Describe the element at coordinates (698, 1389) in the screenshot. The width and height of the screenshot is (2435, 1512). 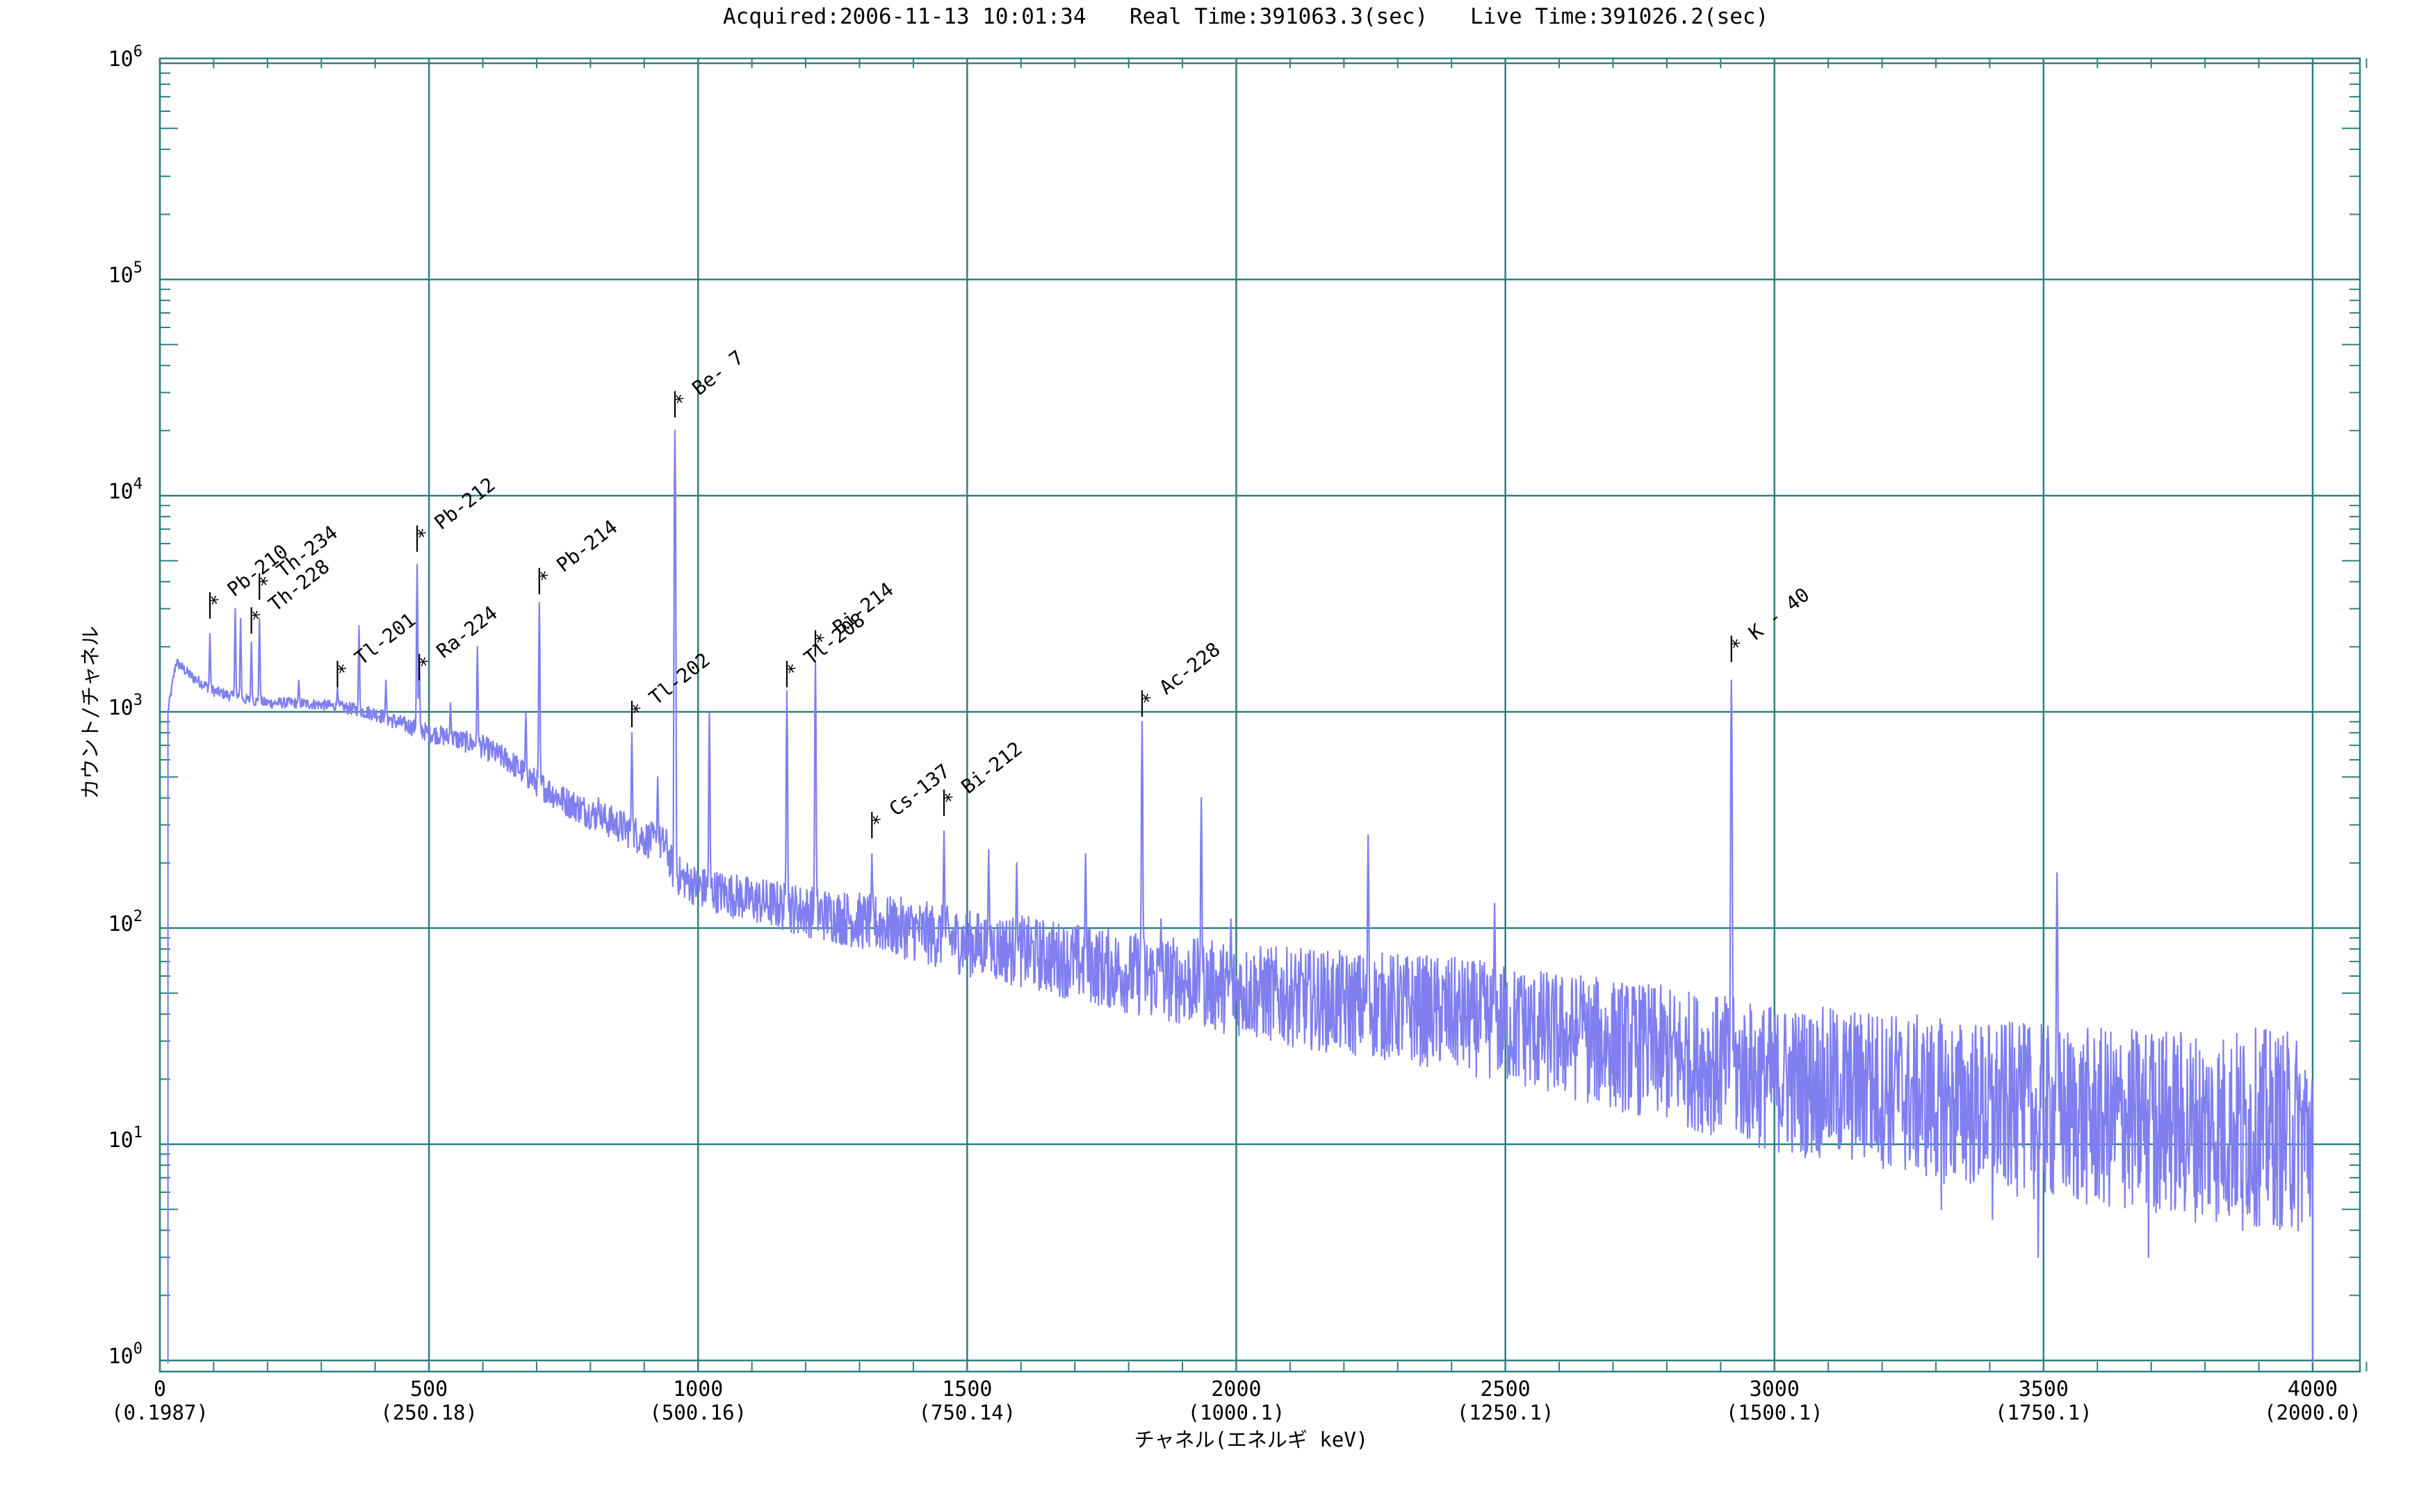
I see `x-tick-label: 1000` at that location.